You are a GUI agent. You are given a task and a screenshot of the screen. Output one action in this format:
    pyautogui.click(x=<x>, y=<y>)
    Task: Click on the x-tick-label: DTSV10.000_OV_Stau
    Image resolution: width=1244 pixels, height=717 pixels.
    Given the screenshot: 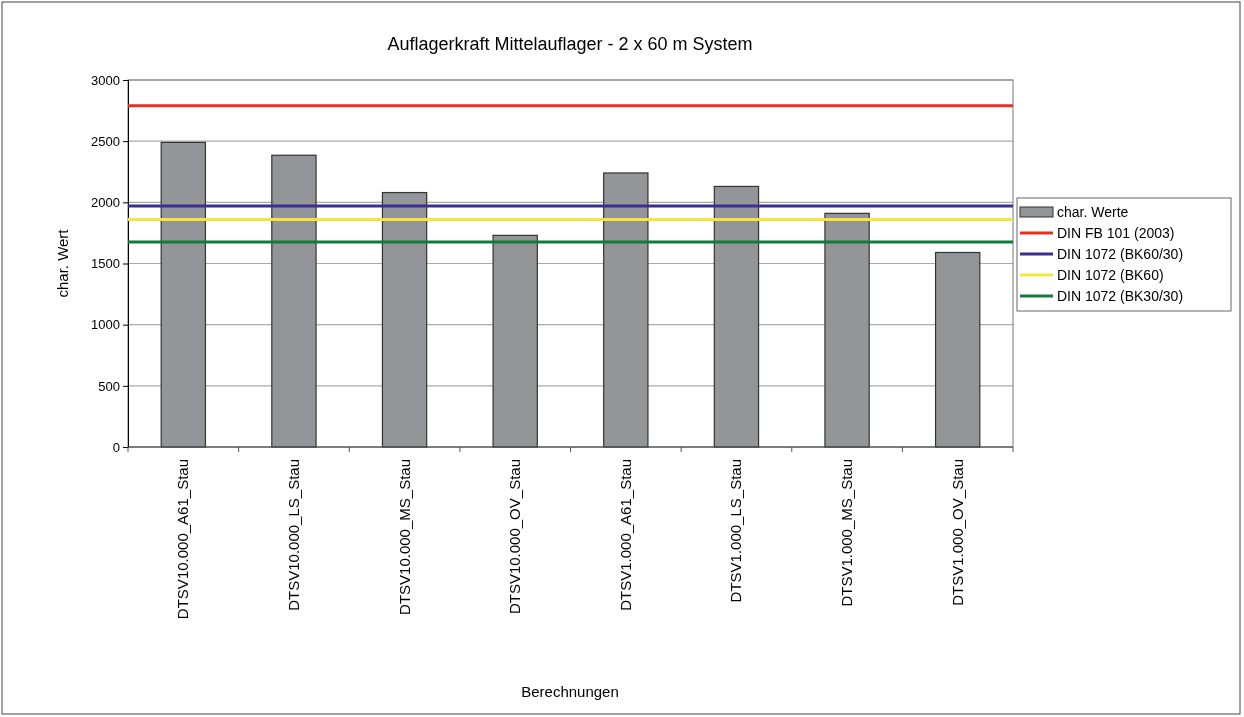 What is the action you would take?
    pyautogui.click(x=515, y=537)
    